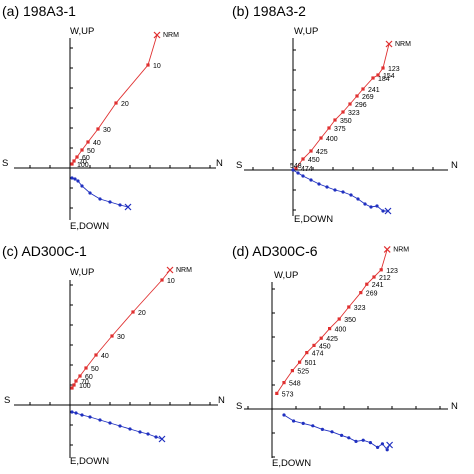 The width and height of the screenshot is (474, 474). I want to click on panel-b-point-label: 154, so click(389, 76).